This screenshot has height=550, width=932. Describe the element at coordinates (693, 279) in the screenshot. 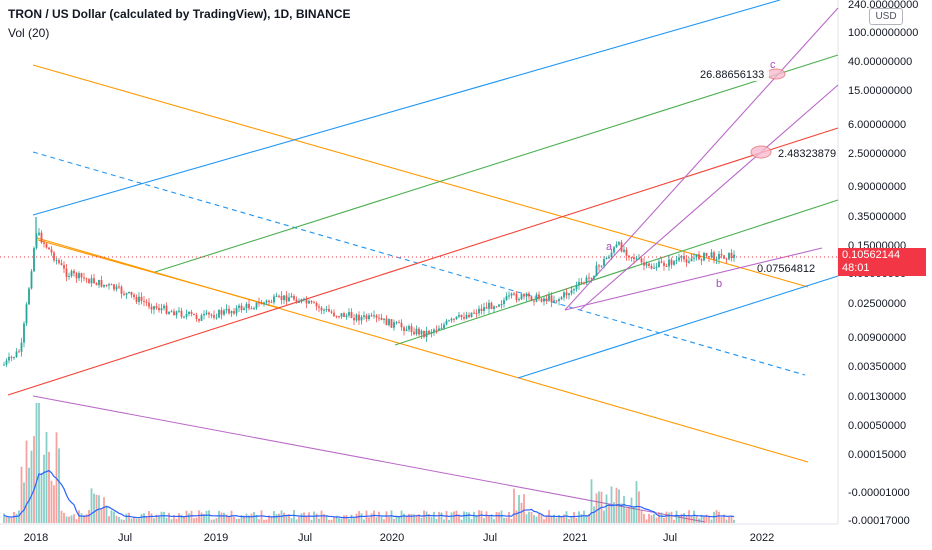

I see `trendline-purple-wedge` at that location.